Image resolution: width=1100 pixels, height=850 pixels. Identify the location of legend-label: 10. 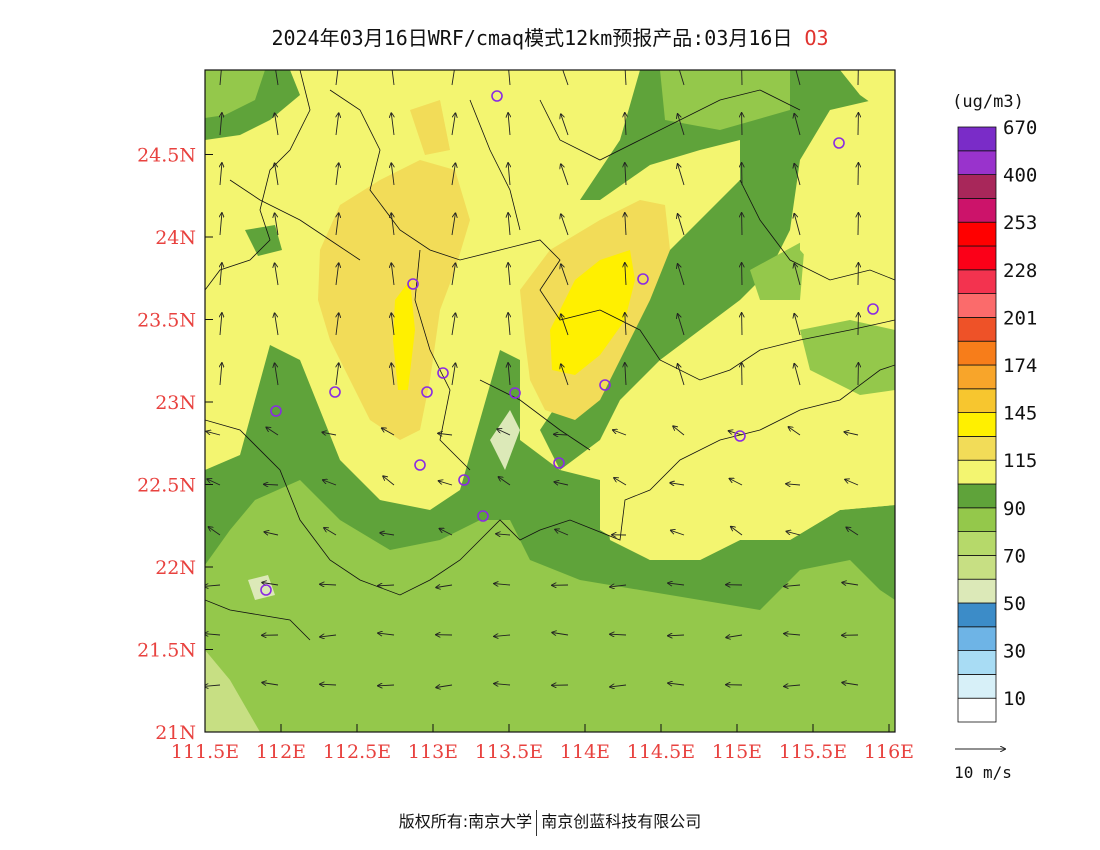
(1014, 699).